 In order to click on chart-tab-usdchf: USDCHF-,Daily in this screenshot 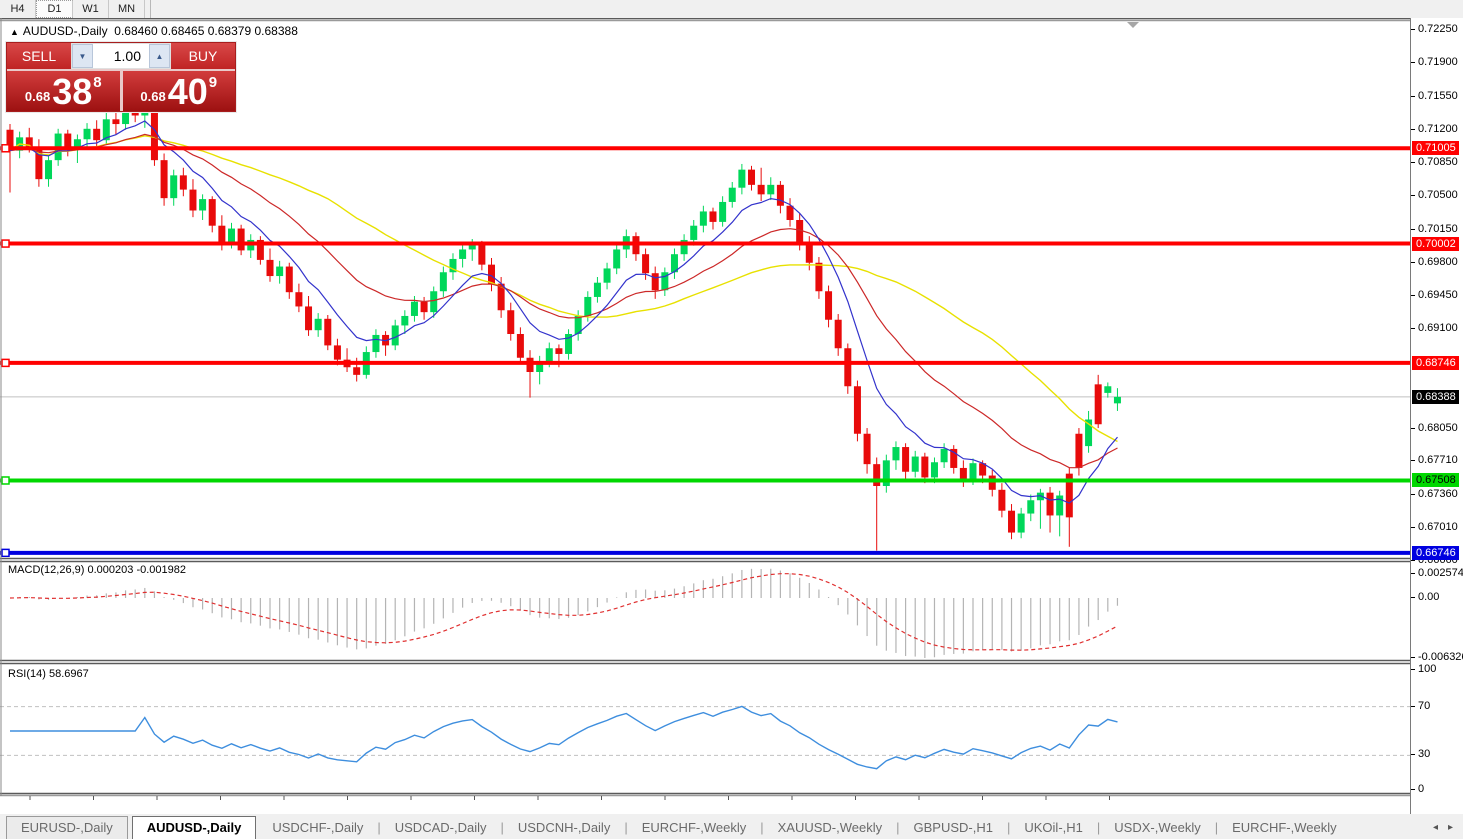, I will do `click(318, 827)`.